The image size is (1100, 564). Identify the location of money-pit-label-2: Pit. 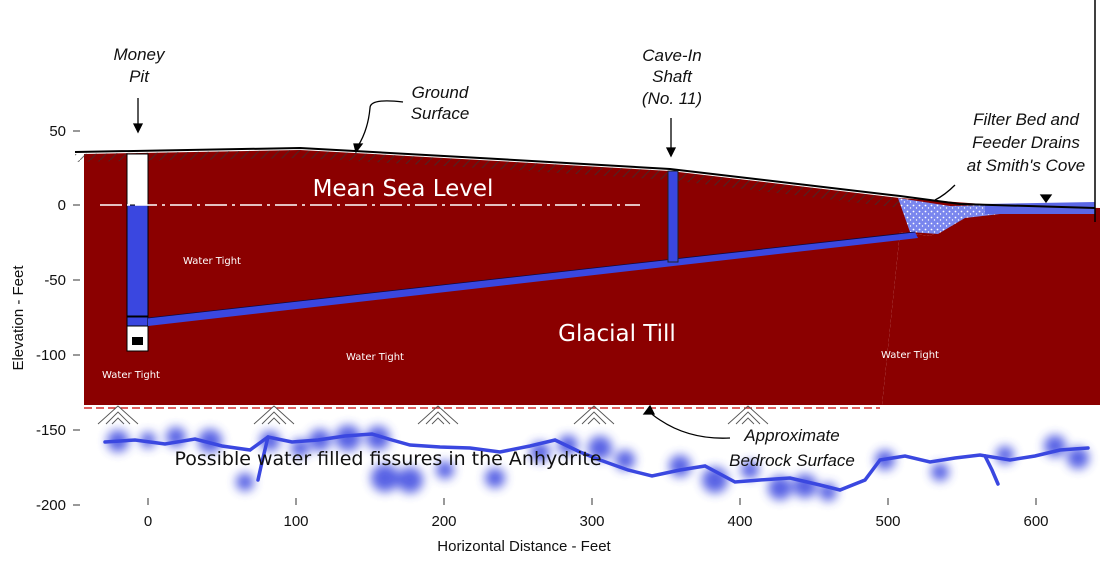
(139, 76).